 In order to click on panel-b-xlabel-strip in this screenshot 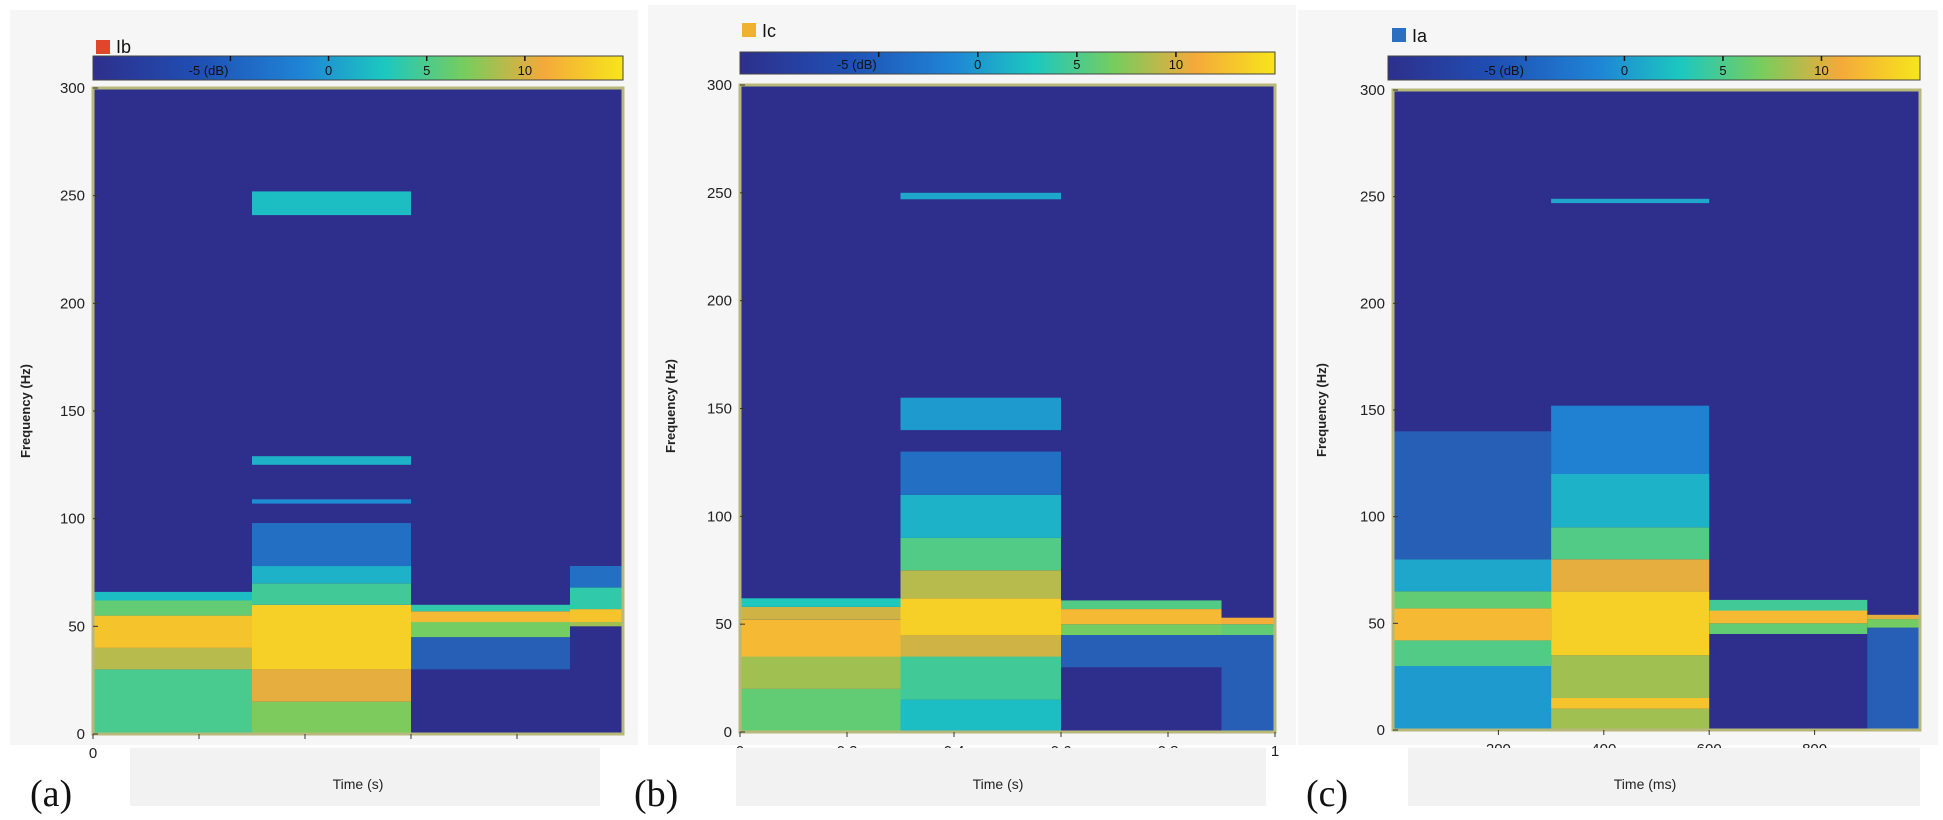, I will do `click(1001, 777)`.